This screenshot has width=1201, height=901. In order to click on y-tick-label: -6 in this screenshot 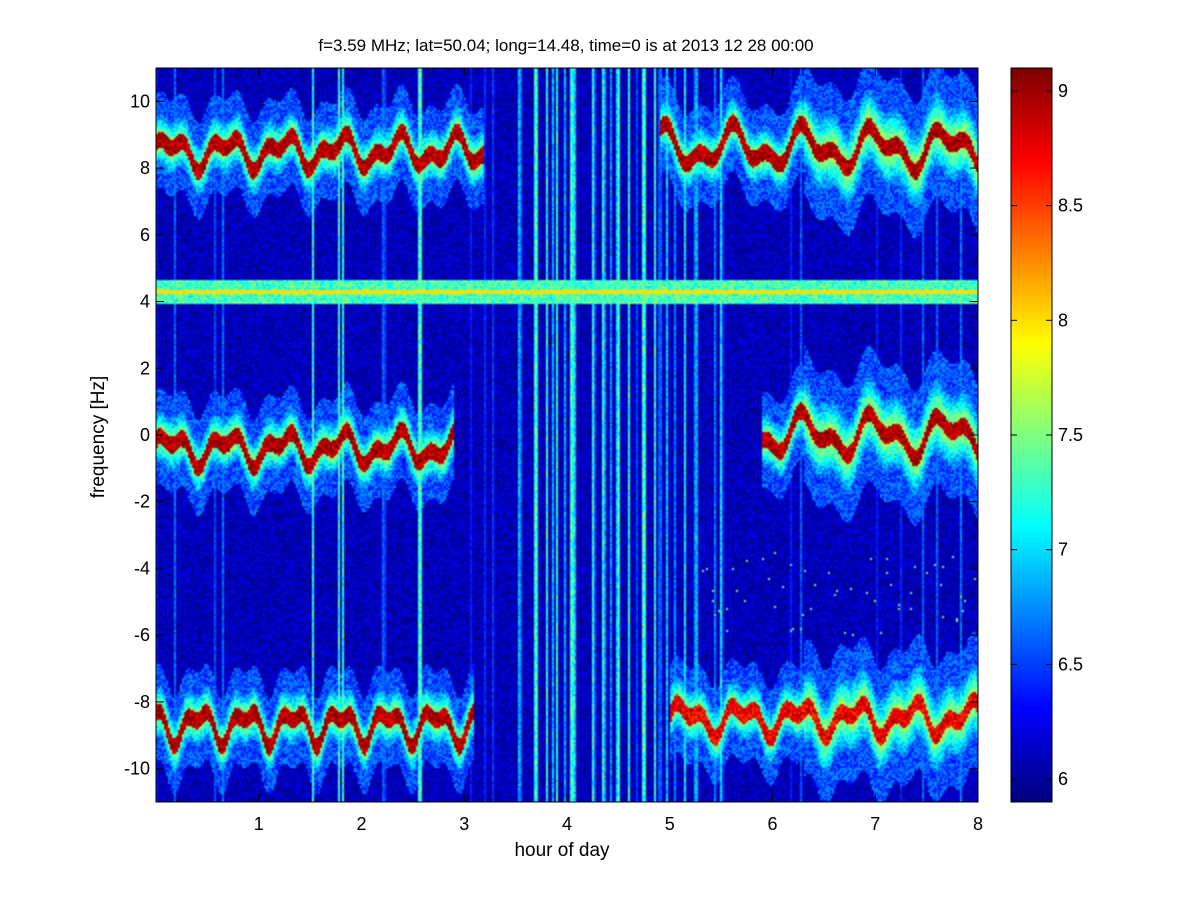, I will do `click(142, 635)`.